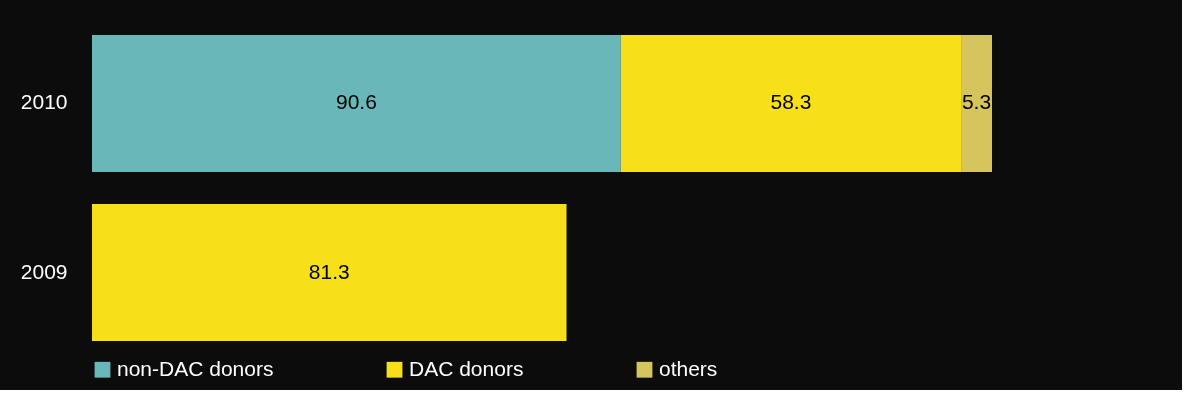 This screenshot has height=401, width=1200. What do you see at coordinates (44, 271) in the screenshot?
I see `y-tick-label: 2009` at bounding box center [44, 271].